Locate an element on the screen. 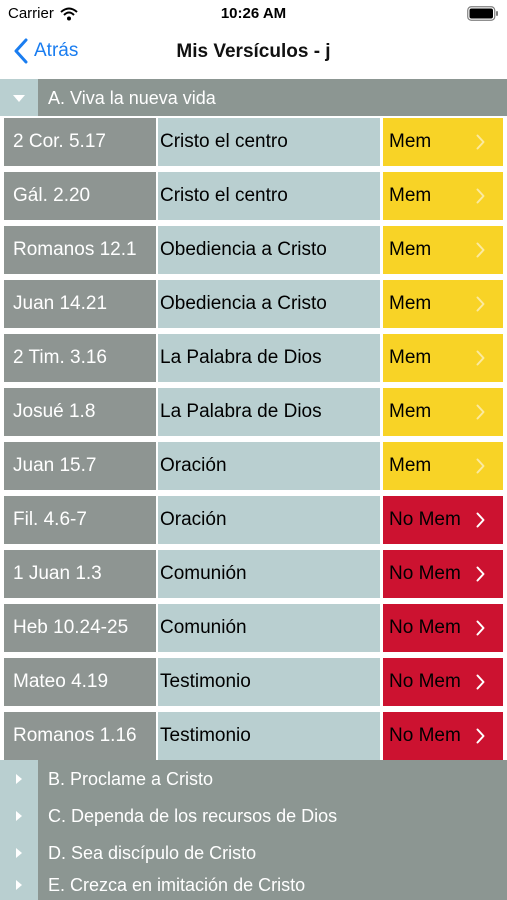 This screenshot has height=900, width=507. status-time: 10:26 AM is located at coordinates (253, 13).